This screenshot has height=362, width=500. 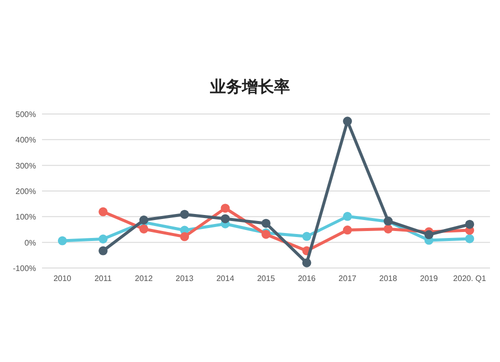 I want to click on x-tick-label: 2020. Q1, so click(x=470, y=278).